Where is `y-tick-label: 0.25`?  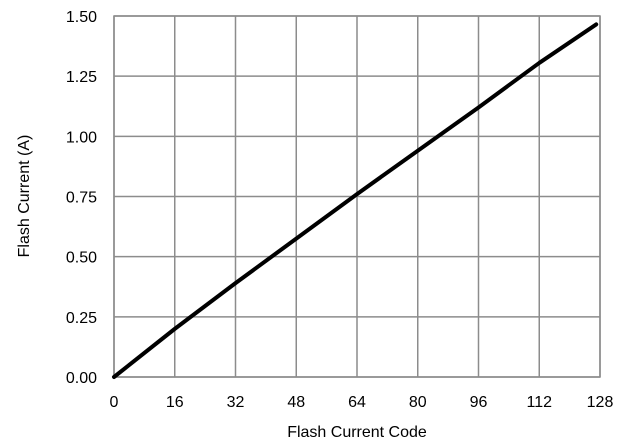
y-tick-label: 0.25 is located at coordinates (81, 318).